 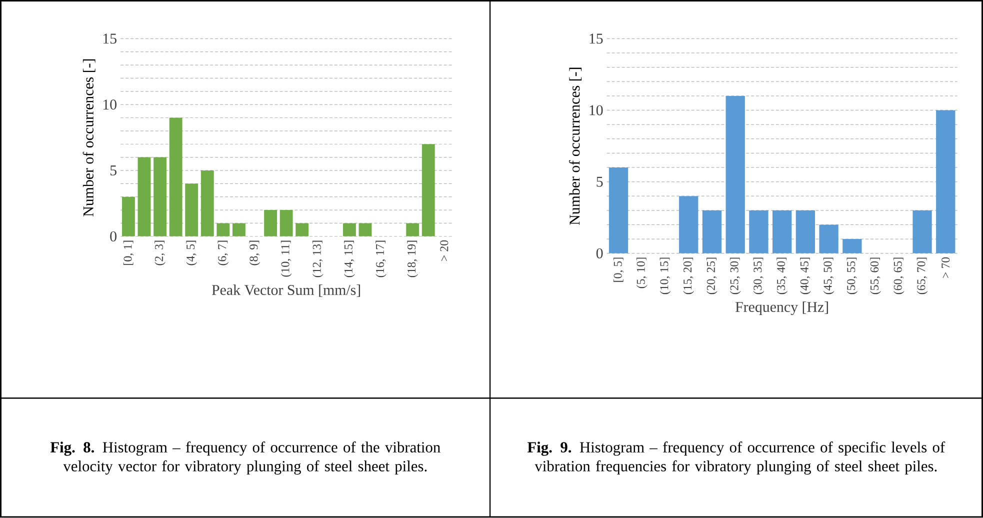 What do you see at coordinates (898, 276) in the screenshot?
I see `x-tick-label: (60, 65]` at bounding box center [898, 276].